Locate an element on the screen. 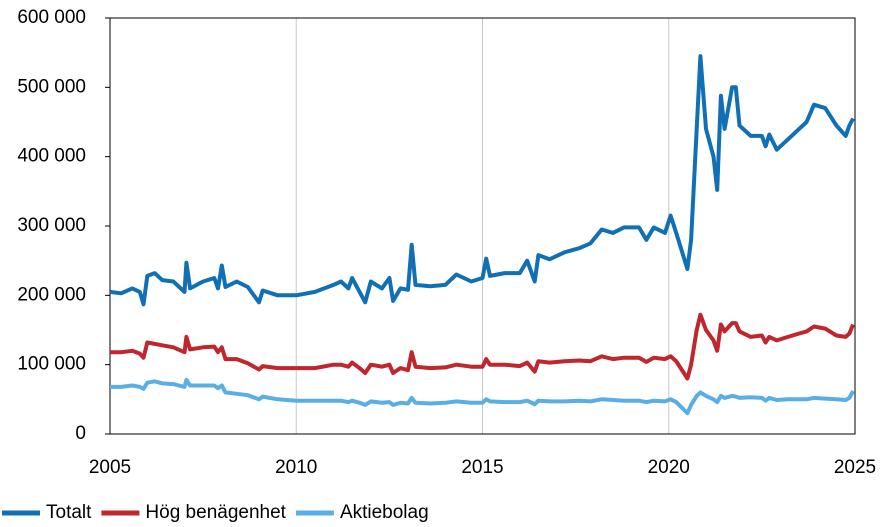 This screenshot has width=882, height=527. y-tick-label: 100 000 is located at coordinates (51, 364).